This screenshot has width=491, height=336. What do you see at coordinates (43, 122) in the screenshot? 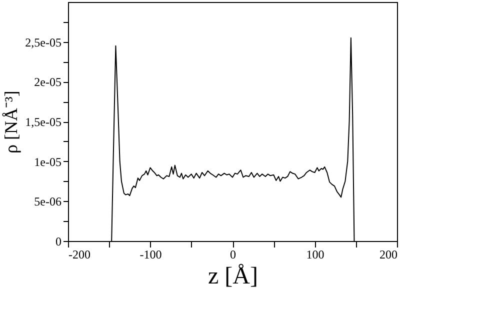
I see `y-tick-label: 1,5e-05` at bounding box center [43, 122].